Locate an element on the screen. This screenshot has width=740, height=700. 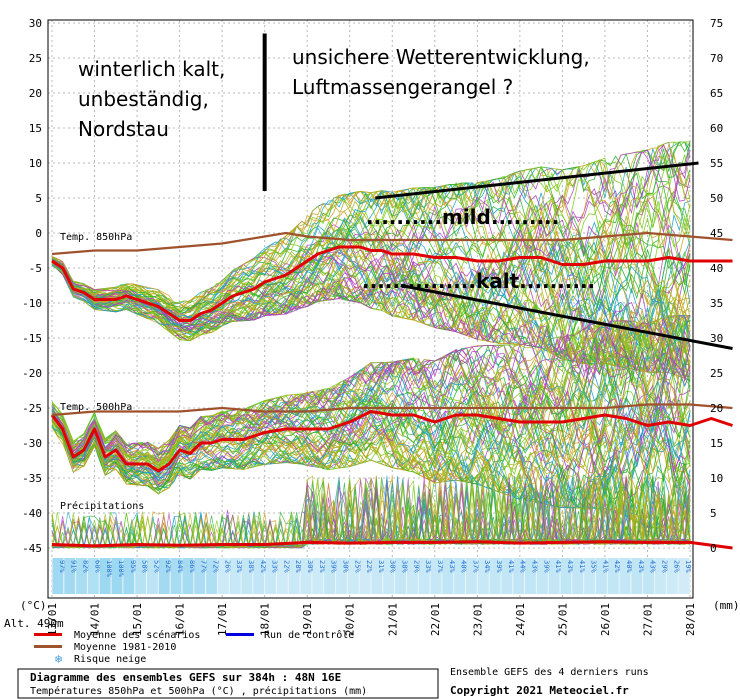
x-tick-date: 21/01 is located at coordinates (392, 619).